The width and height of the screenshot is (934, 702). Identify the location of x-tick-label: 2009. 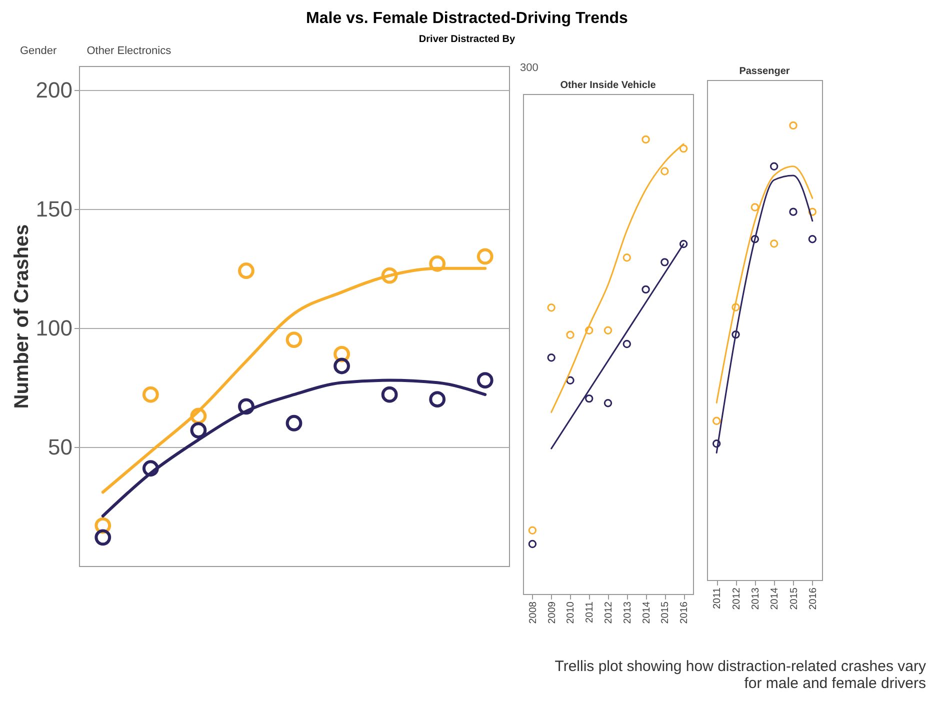
(552, 612).